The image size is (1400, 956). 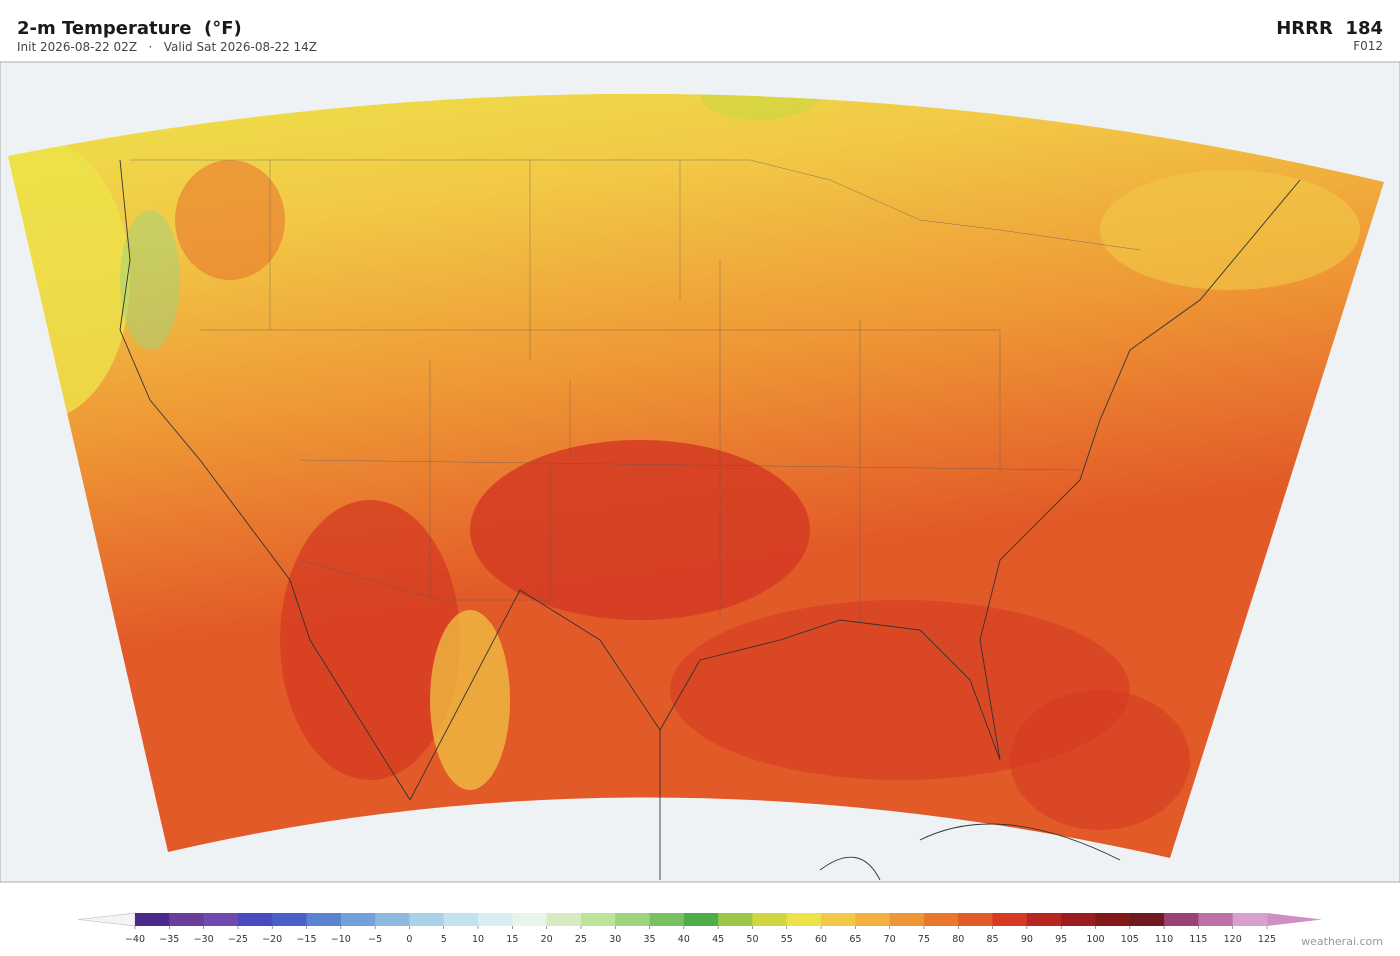 I want to click on colorbar-tick-label: 105, so click(x=1130, y=939).